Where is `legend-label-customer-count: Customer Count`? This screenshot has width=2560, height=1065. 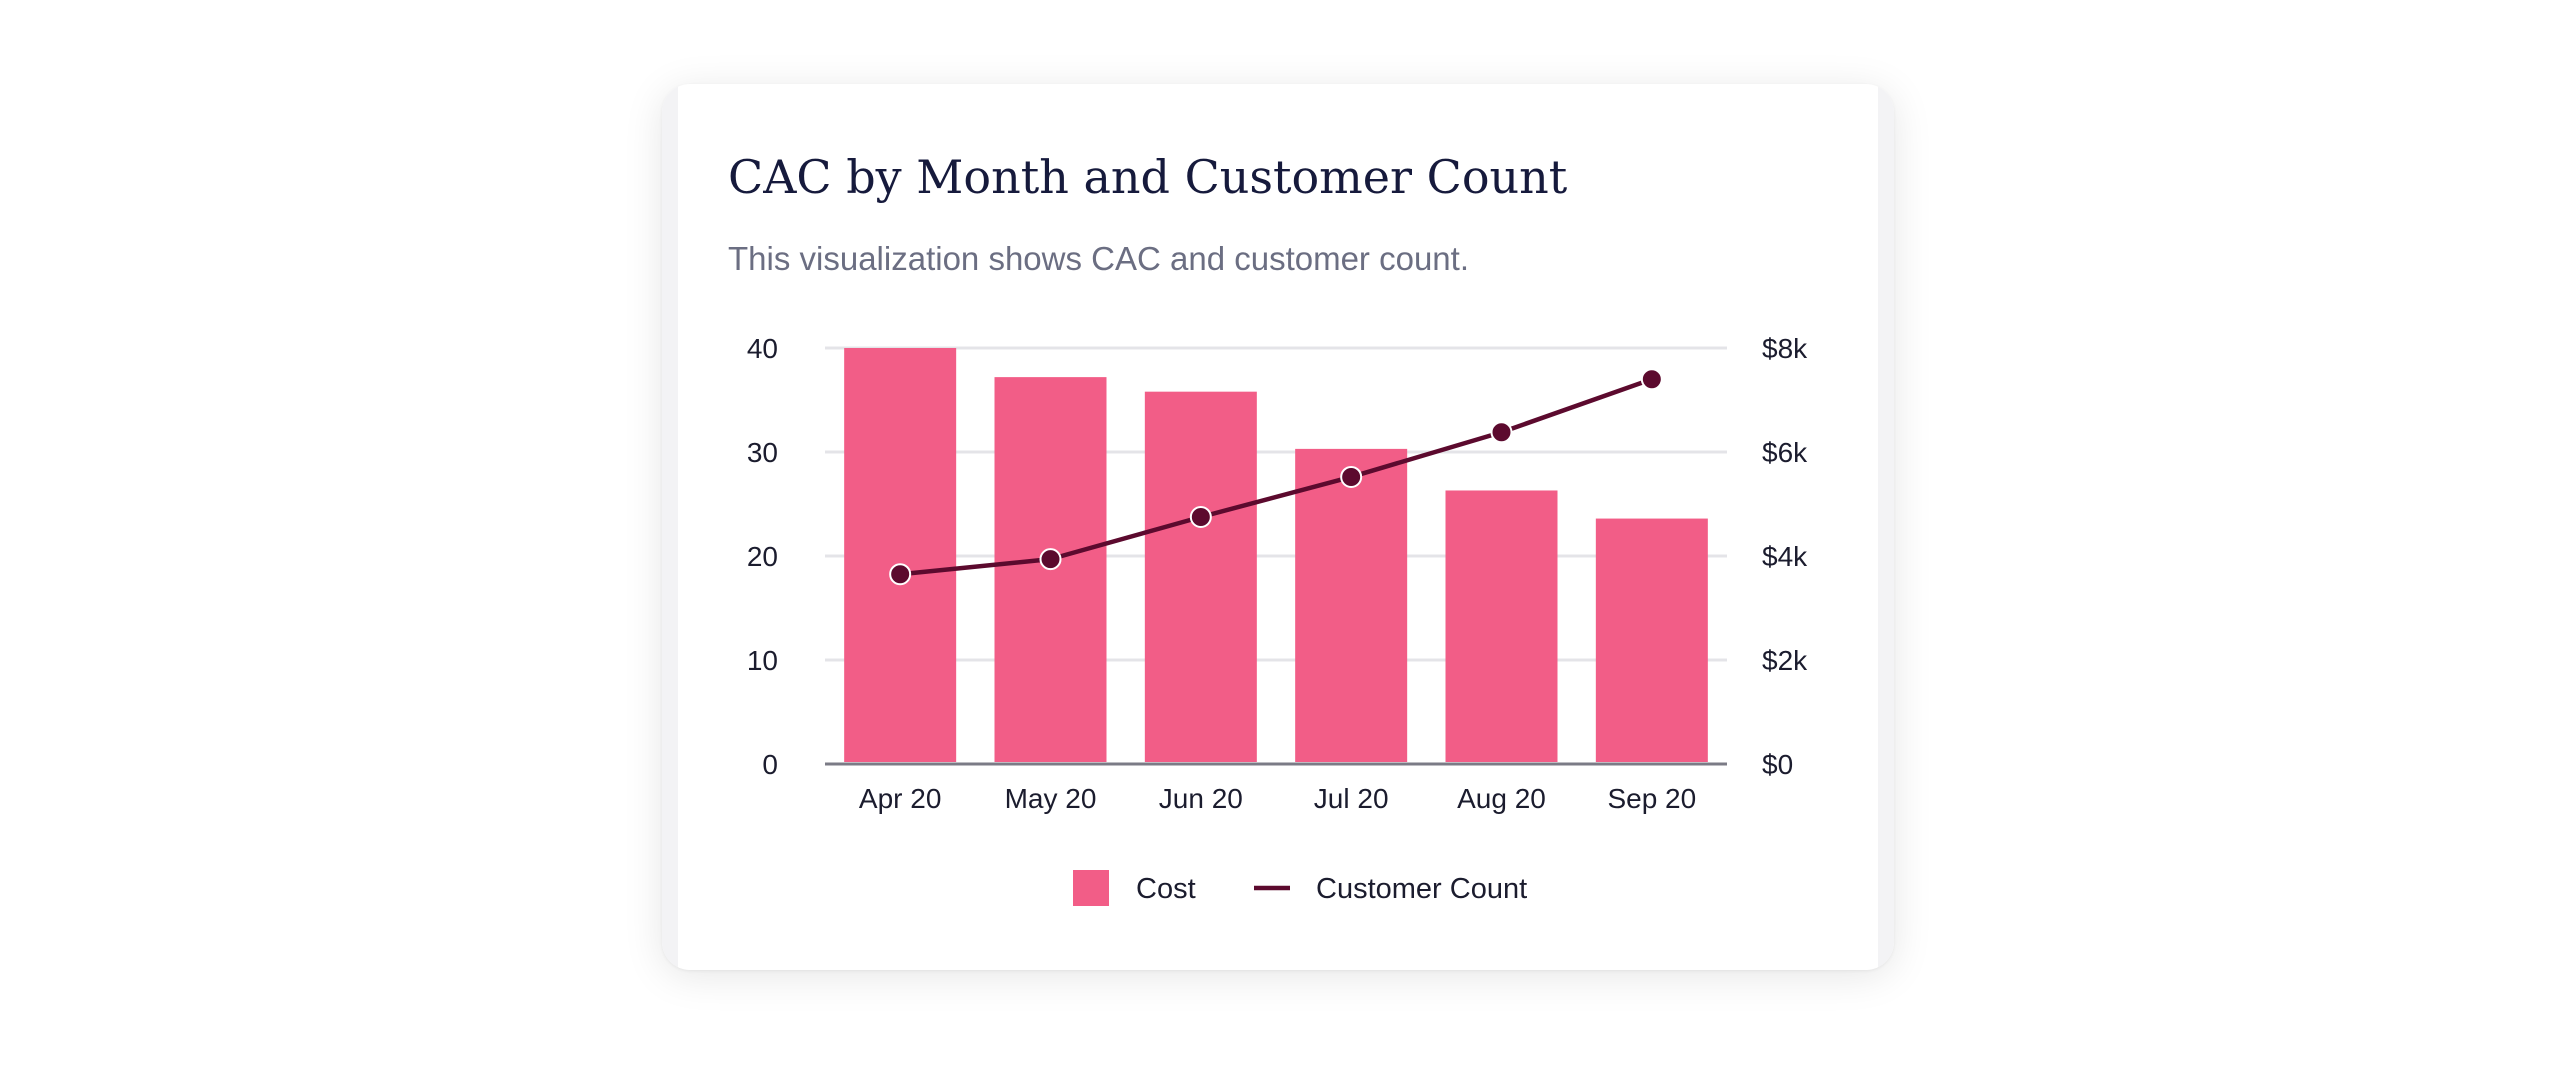
legend-label-customer-count: Customer Count is located at coordinates (1421, 889).